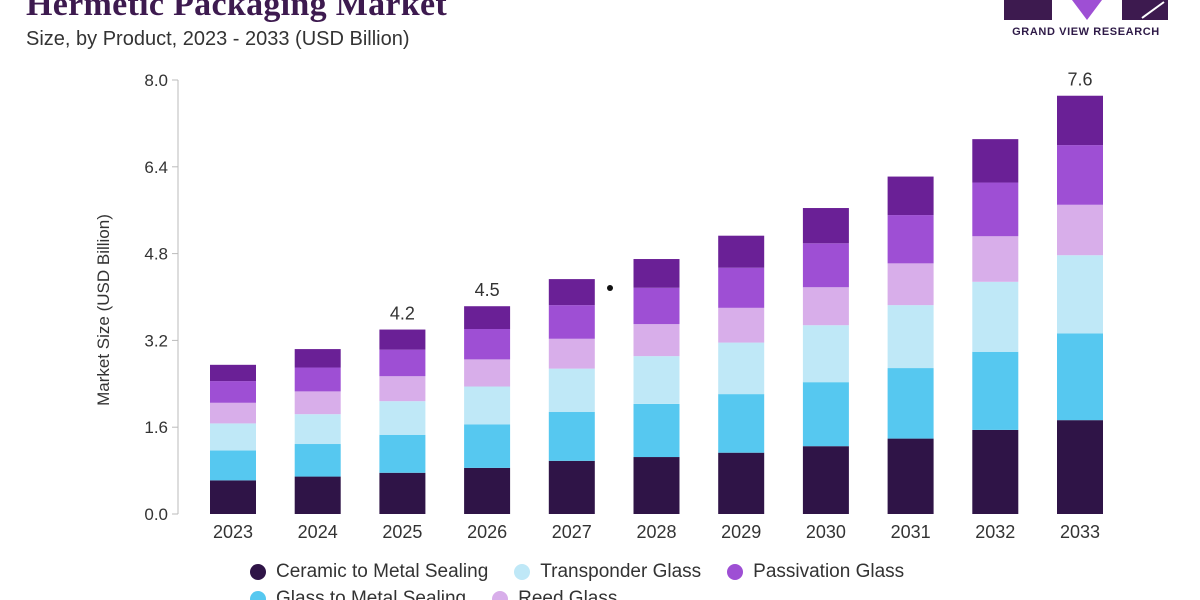 The height and width of the screenshot is (600, 1200). What do you see at coordinates (382, 571) in the screenshot?
I see `legend-label: Ceramic to Metal Sealing` at bounding box center [382, 571].